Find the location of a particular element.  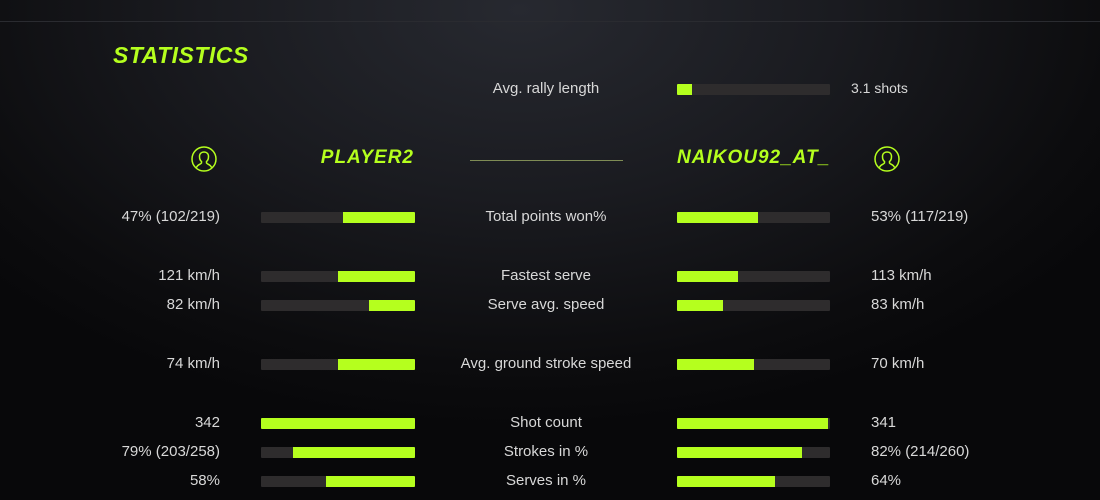

stat-row: 82 km/h Serve avg. speed 83 km/h is located at coordinates (550, 306).